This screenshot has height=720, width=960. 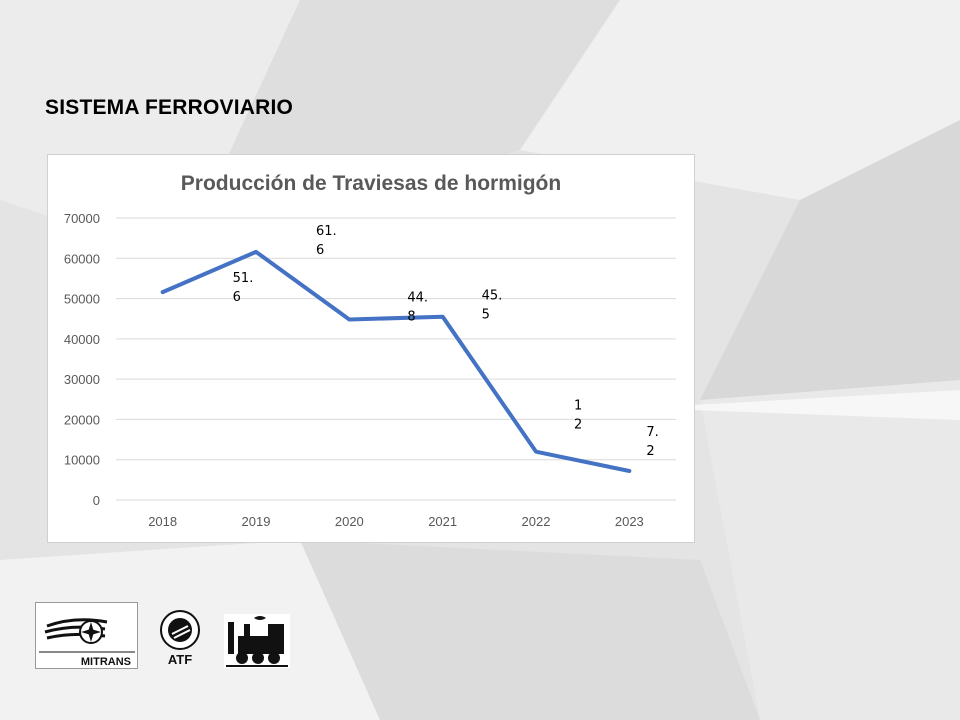 I want to click on y-tick-label: 50000, so click(x=82, y=299).